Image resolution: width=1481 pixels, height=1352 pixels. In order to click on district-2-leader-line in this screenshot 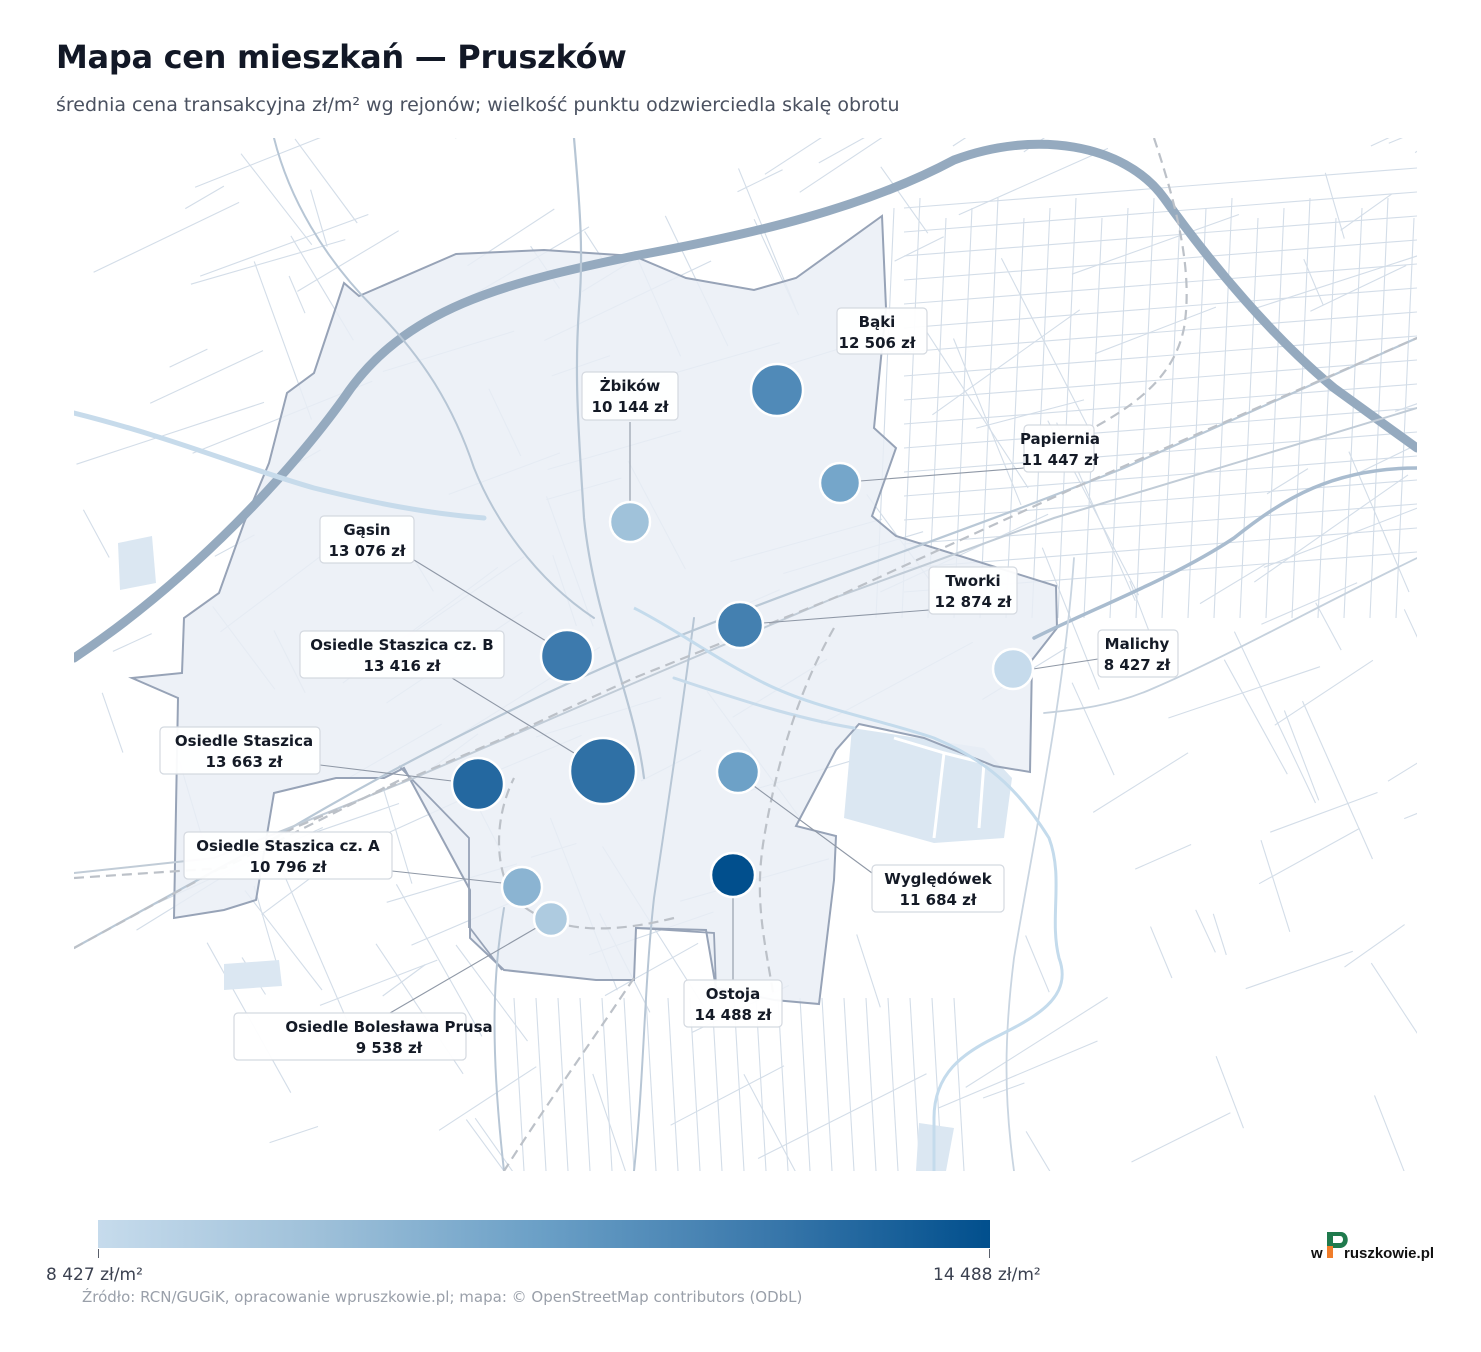, I will do `click(942, 474)`.